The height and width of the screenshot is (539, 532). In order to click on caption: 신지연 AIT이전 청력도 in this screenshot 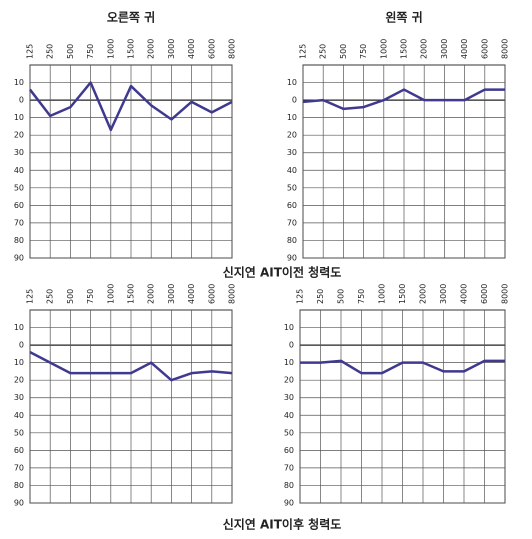, I will do `click(282, 272)`.